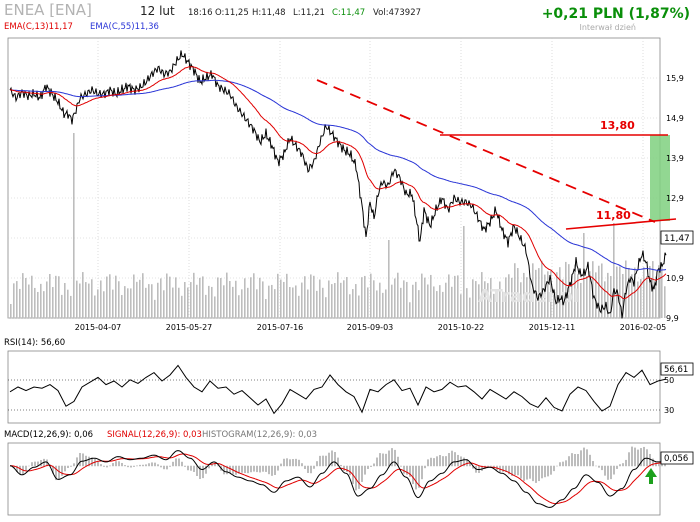  I want to click on header-low: L:11,21, so click(309, 13).